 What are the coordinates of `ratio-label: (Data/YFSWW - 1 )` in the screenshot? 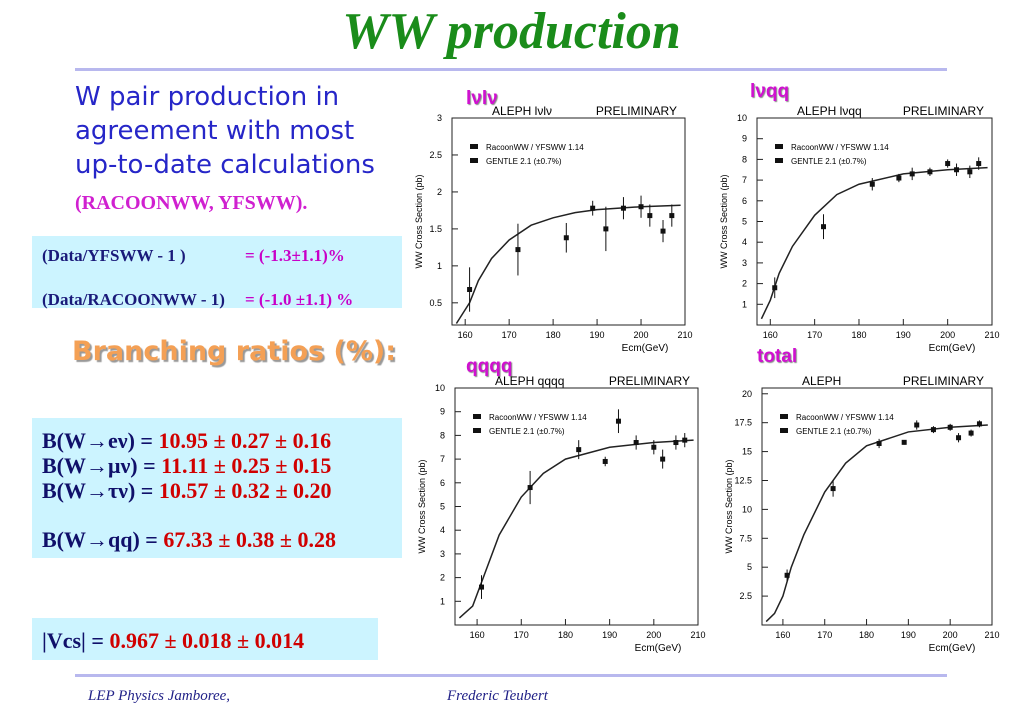 It's located at (114, 255).